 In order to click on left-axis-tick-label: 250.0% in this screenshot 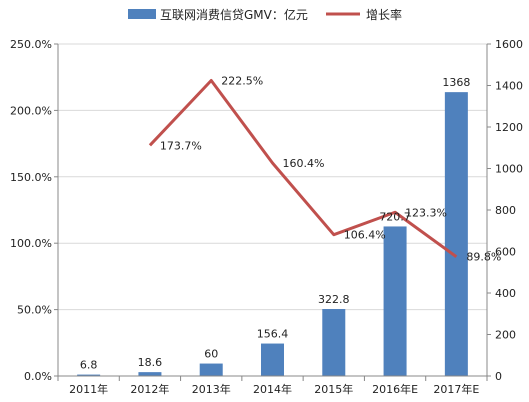, I will do `click(31, 44)`.